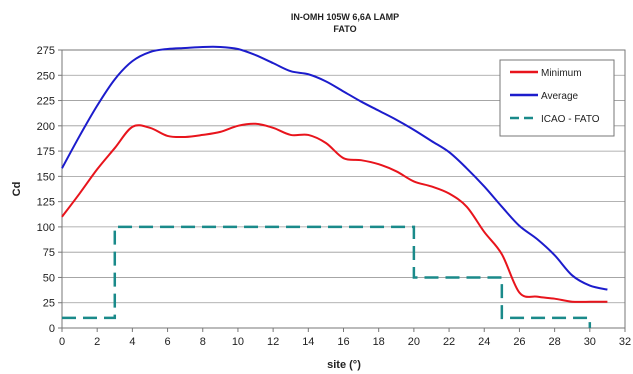 Image resolution: width=633 pixels, height=374 pixels. Describe the element at coordinates (62, 342) in the screenshot. I see `x-tick-label: 0` at that location.